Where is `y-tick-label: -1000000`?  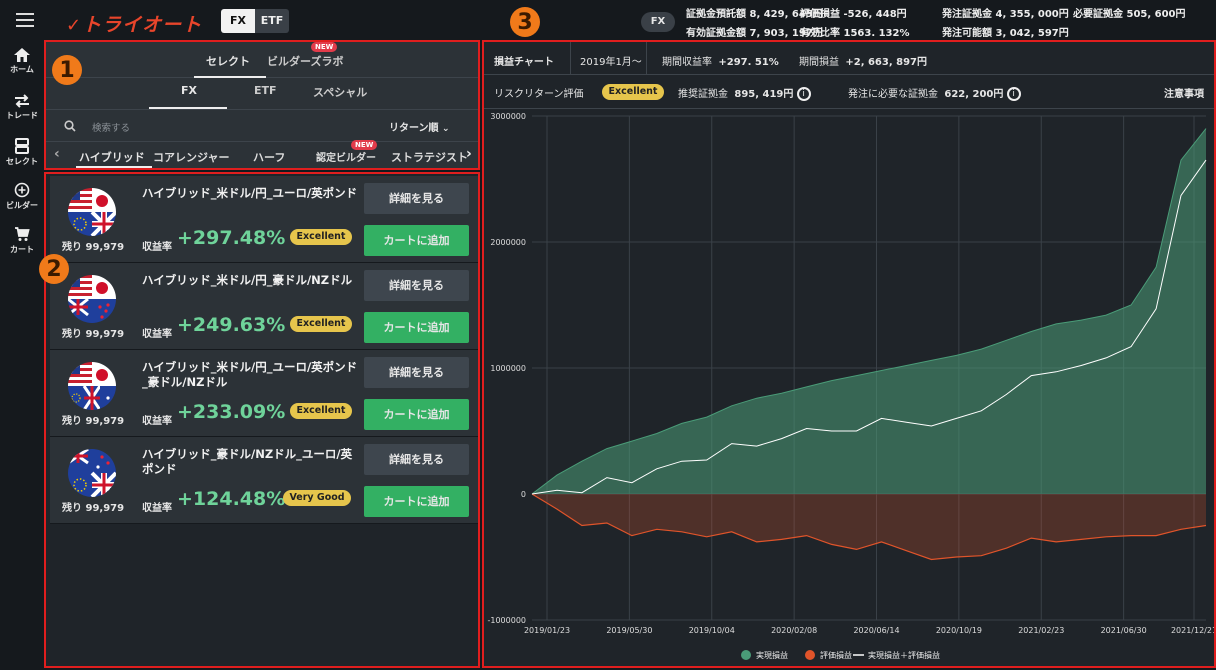 y-tick-label: -1000000 is located at coordinates (506, 620).